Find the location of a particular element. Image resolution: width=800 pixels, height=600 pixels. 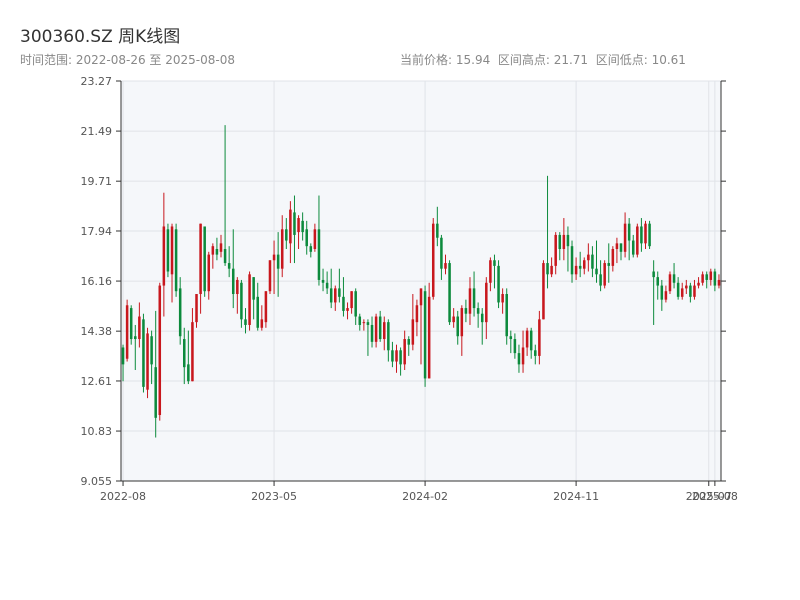

current-price-text: 当前价格: 15.94 is located at coordinates (445, 60).